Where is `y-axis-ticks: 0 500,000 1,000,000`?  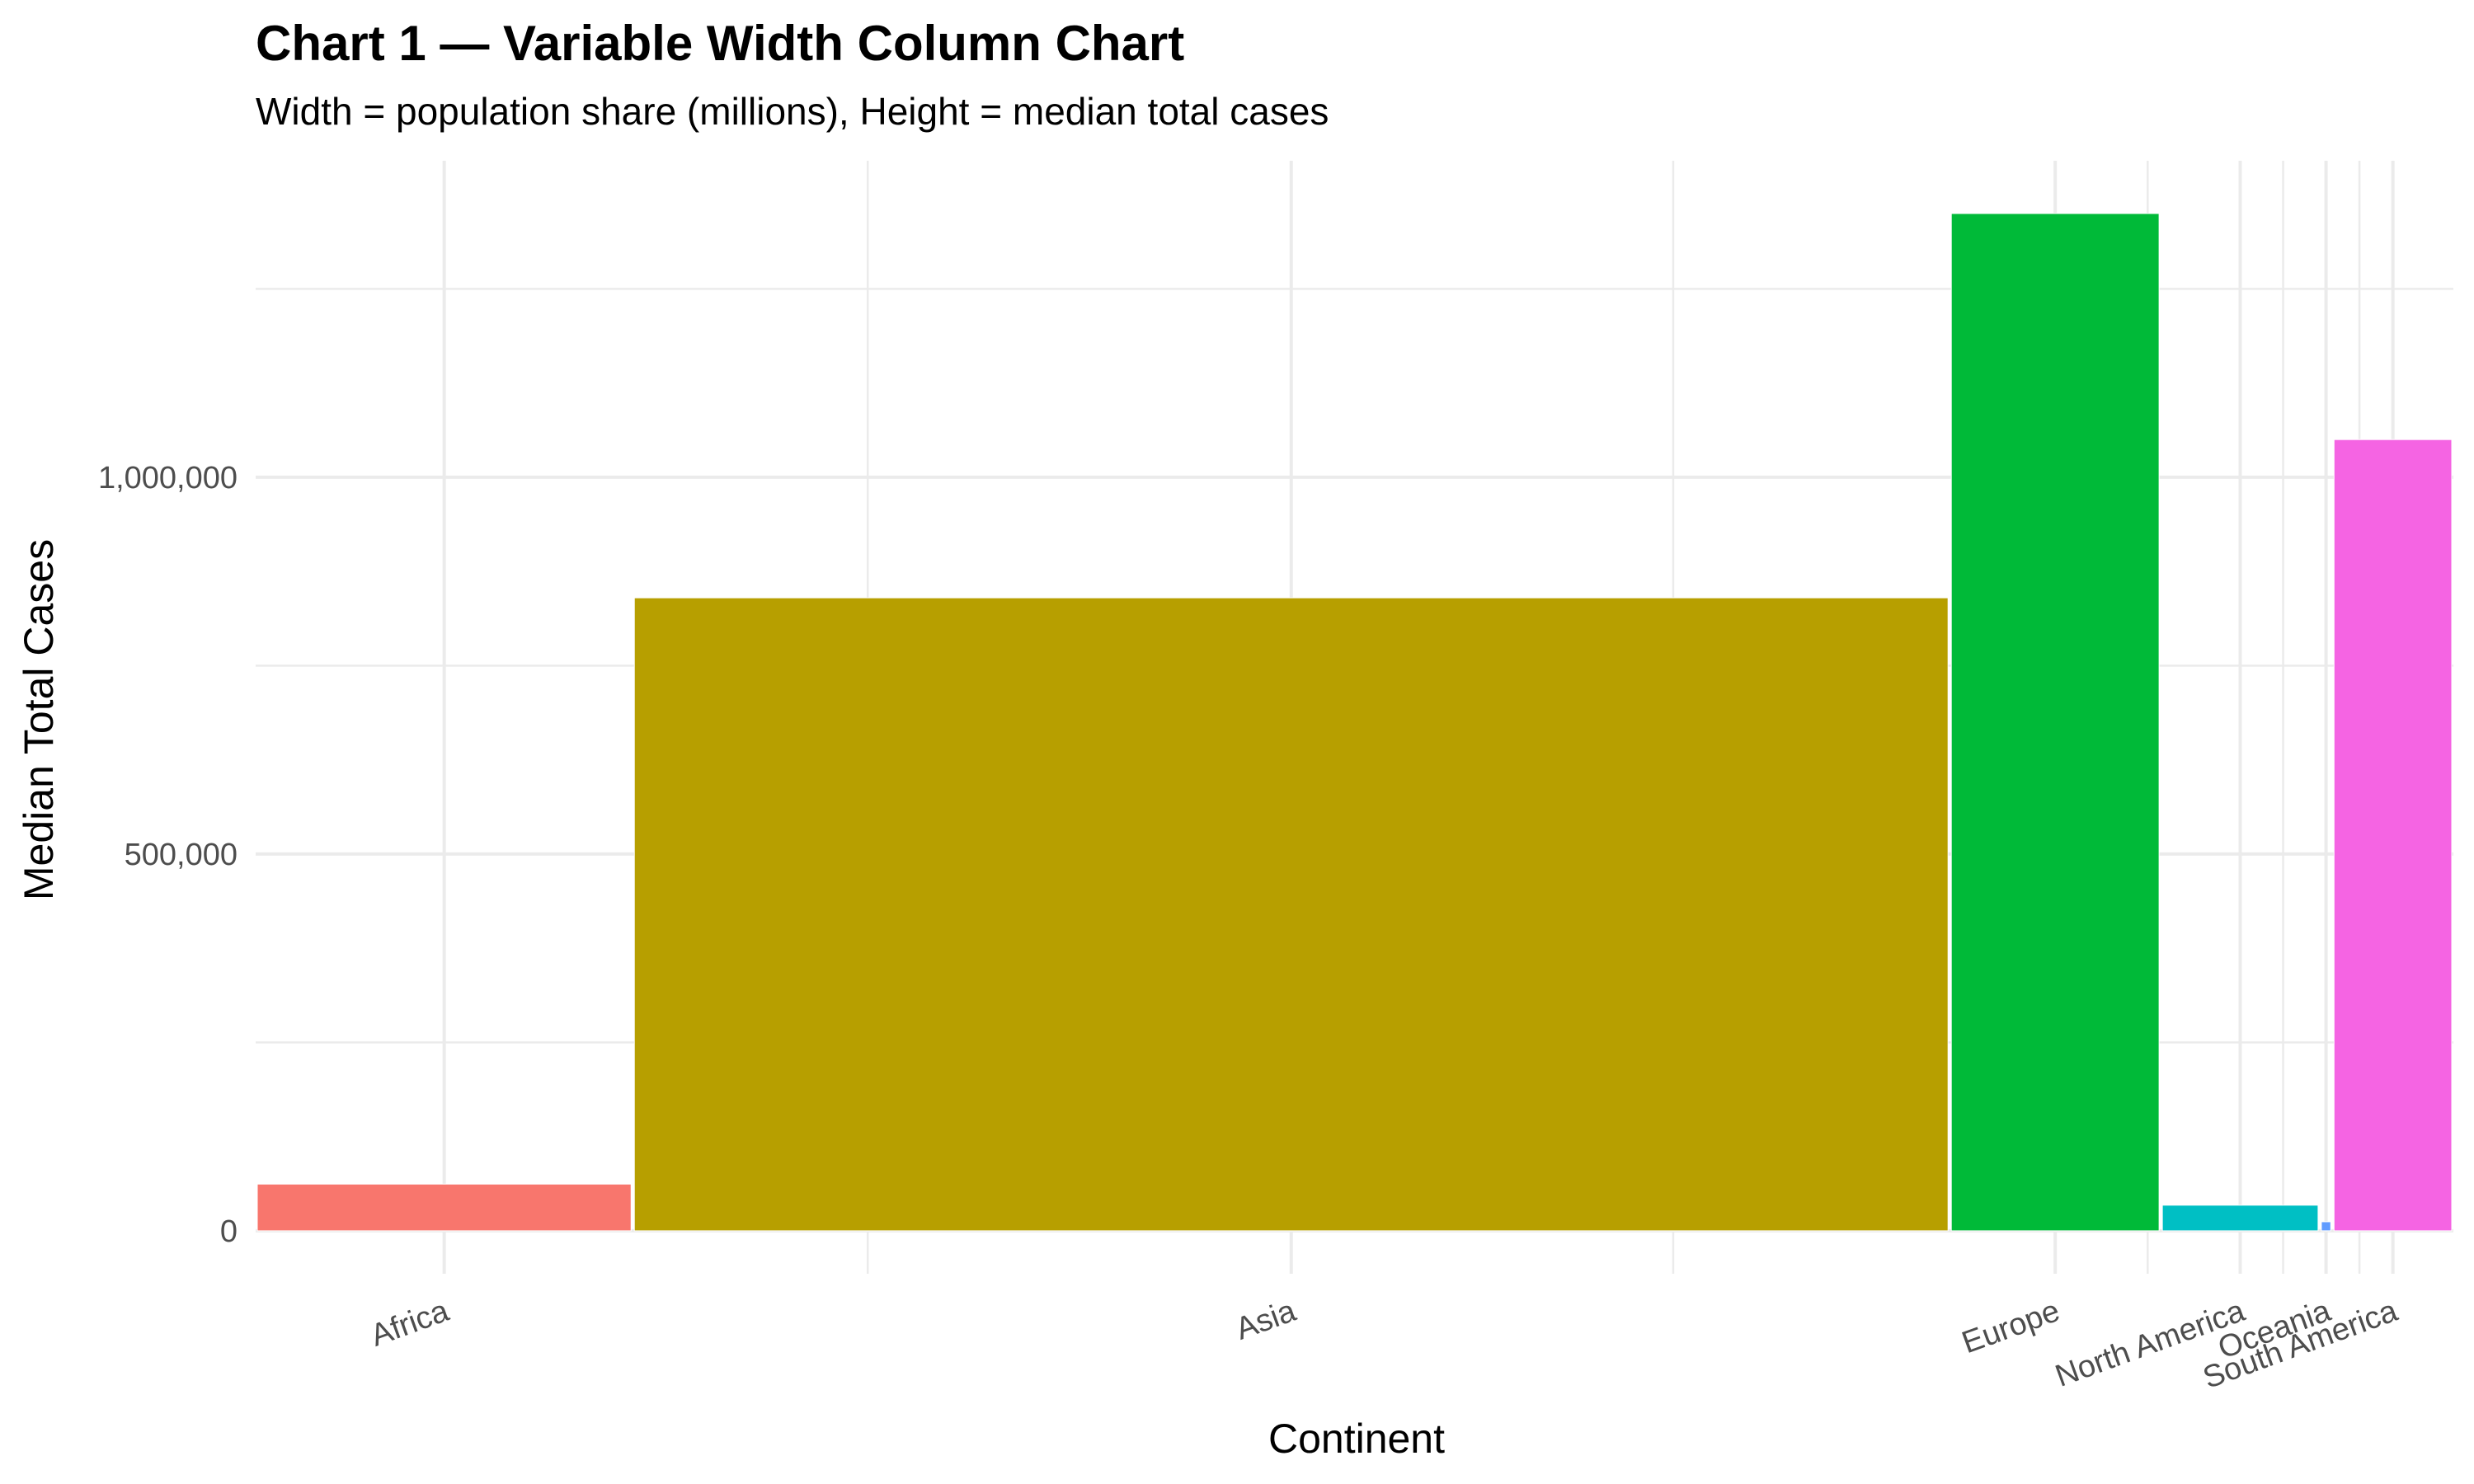
y-axis-ticks: 0 500,000 1,000,000 is located at coordinates (168, 855).